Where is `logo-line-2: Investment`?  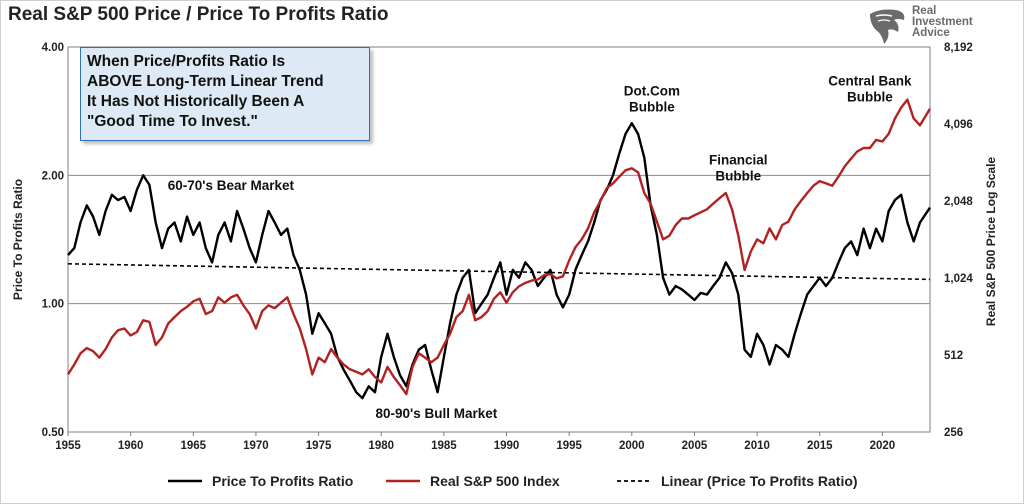
logo-line-2: Investment is located at coordinates (942, 22).